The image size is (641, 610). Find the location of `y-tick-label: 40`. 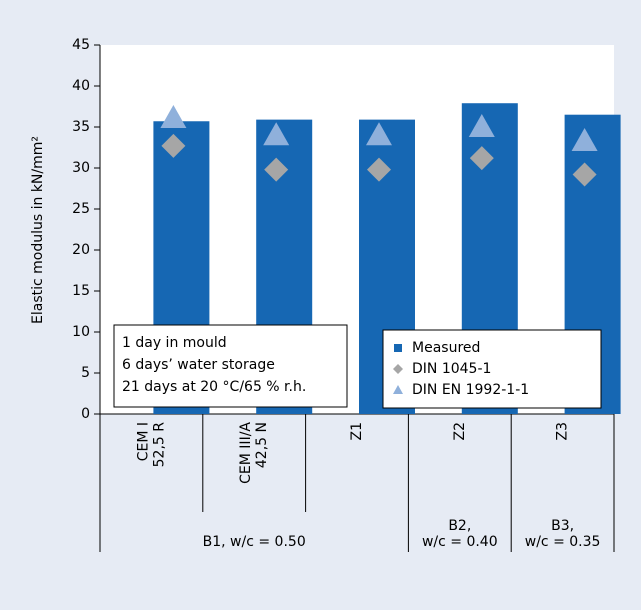

y-tick-label: 40 is located at coordinates (81, 86).